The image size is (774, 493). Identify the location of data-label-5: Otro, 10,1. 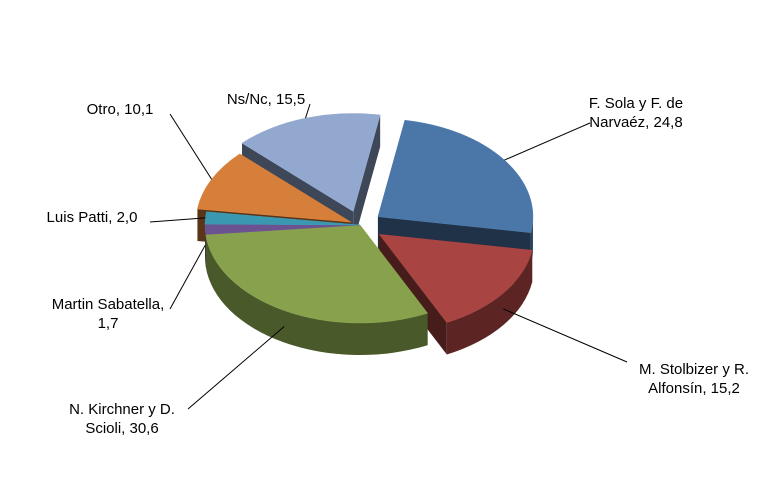
(120, 109).